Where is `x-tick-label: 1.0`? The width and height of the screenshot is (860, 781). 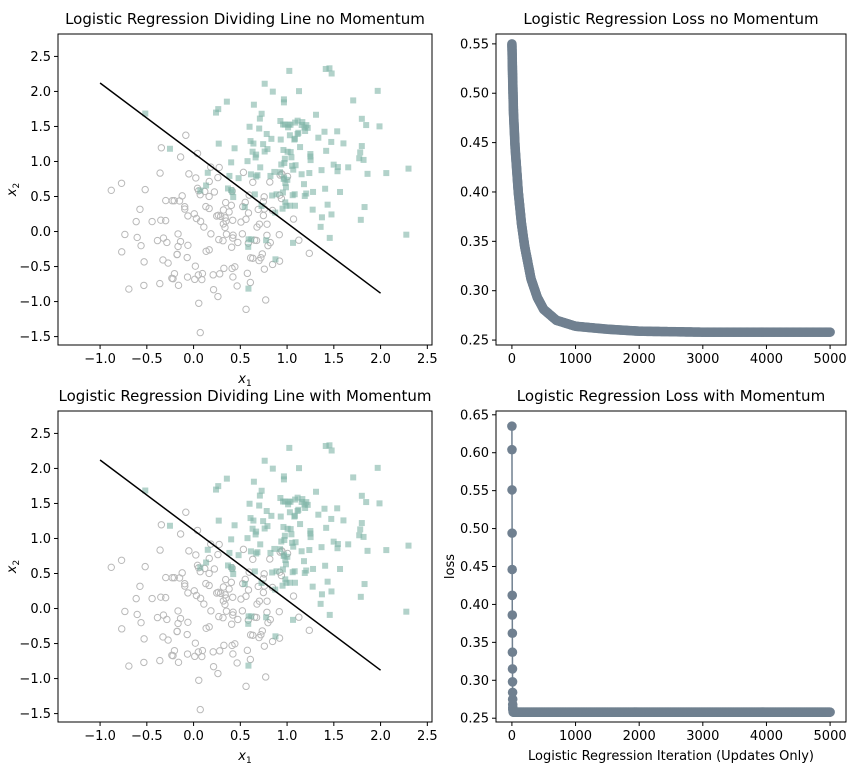
x-tick-label: 1.0 is located at coordinates (287, 359).